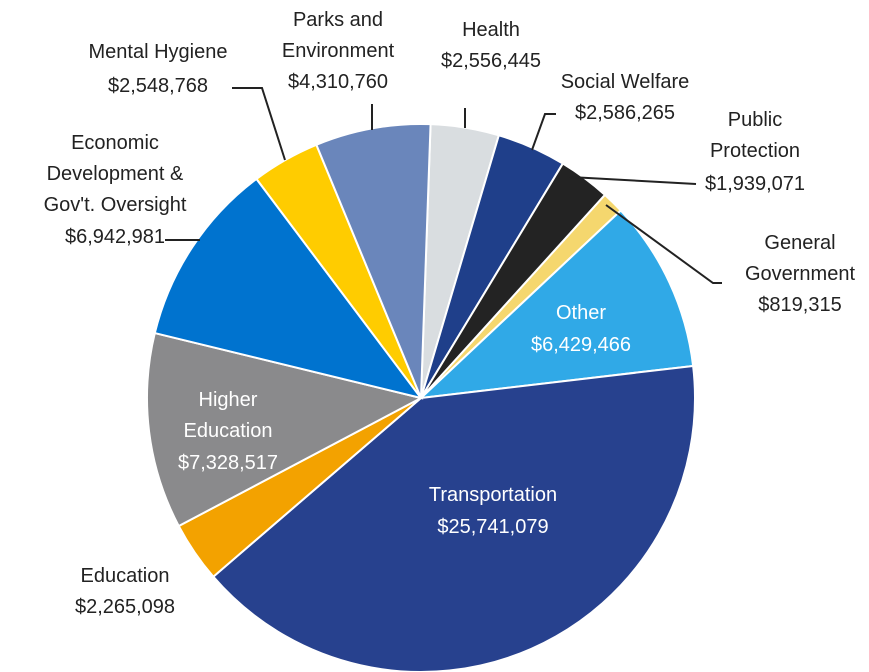  Describe the element at coordinates (755, 184) in the screenshot. I see `value-label: $1,939,071` at that location.